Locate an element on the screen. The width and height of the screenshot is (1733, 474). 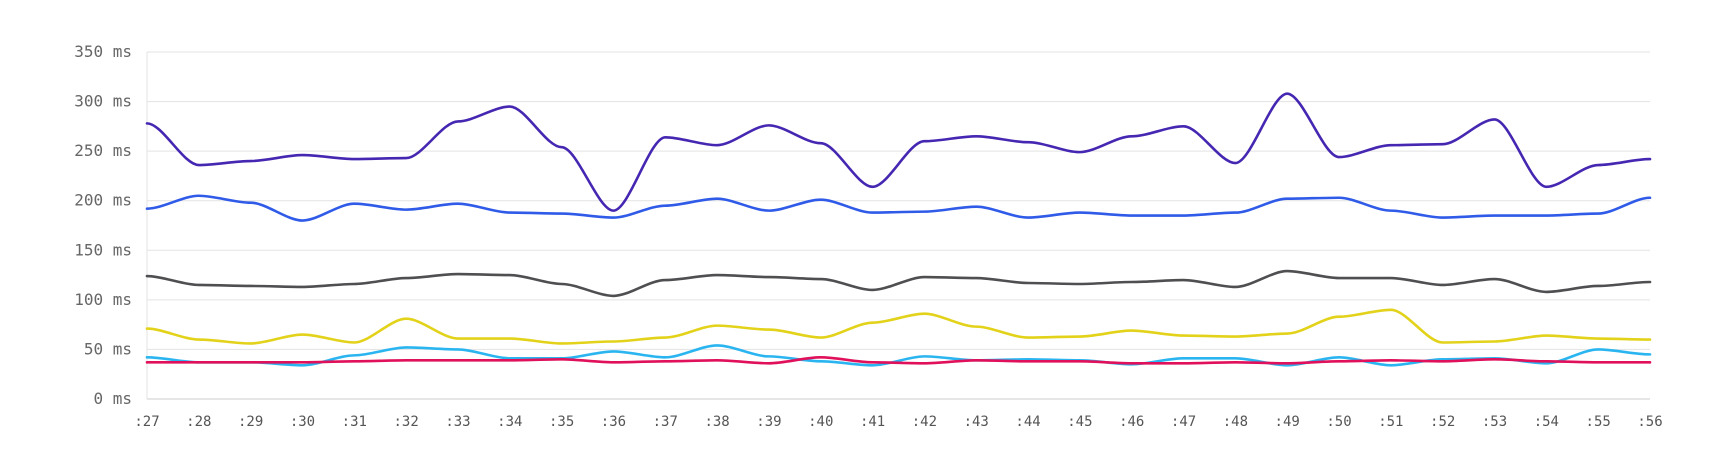
x-tick-label: :40 is located at coordinates (820, 422).